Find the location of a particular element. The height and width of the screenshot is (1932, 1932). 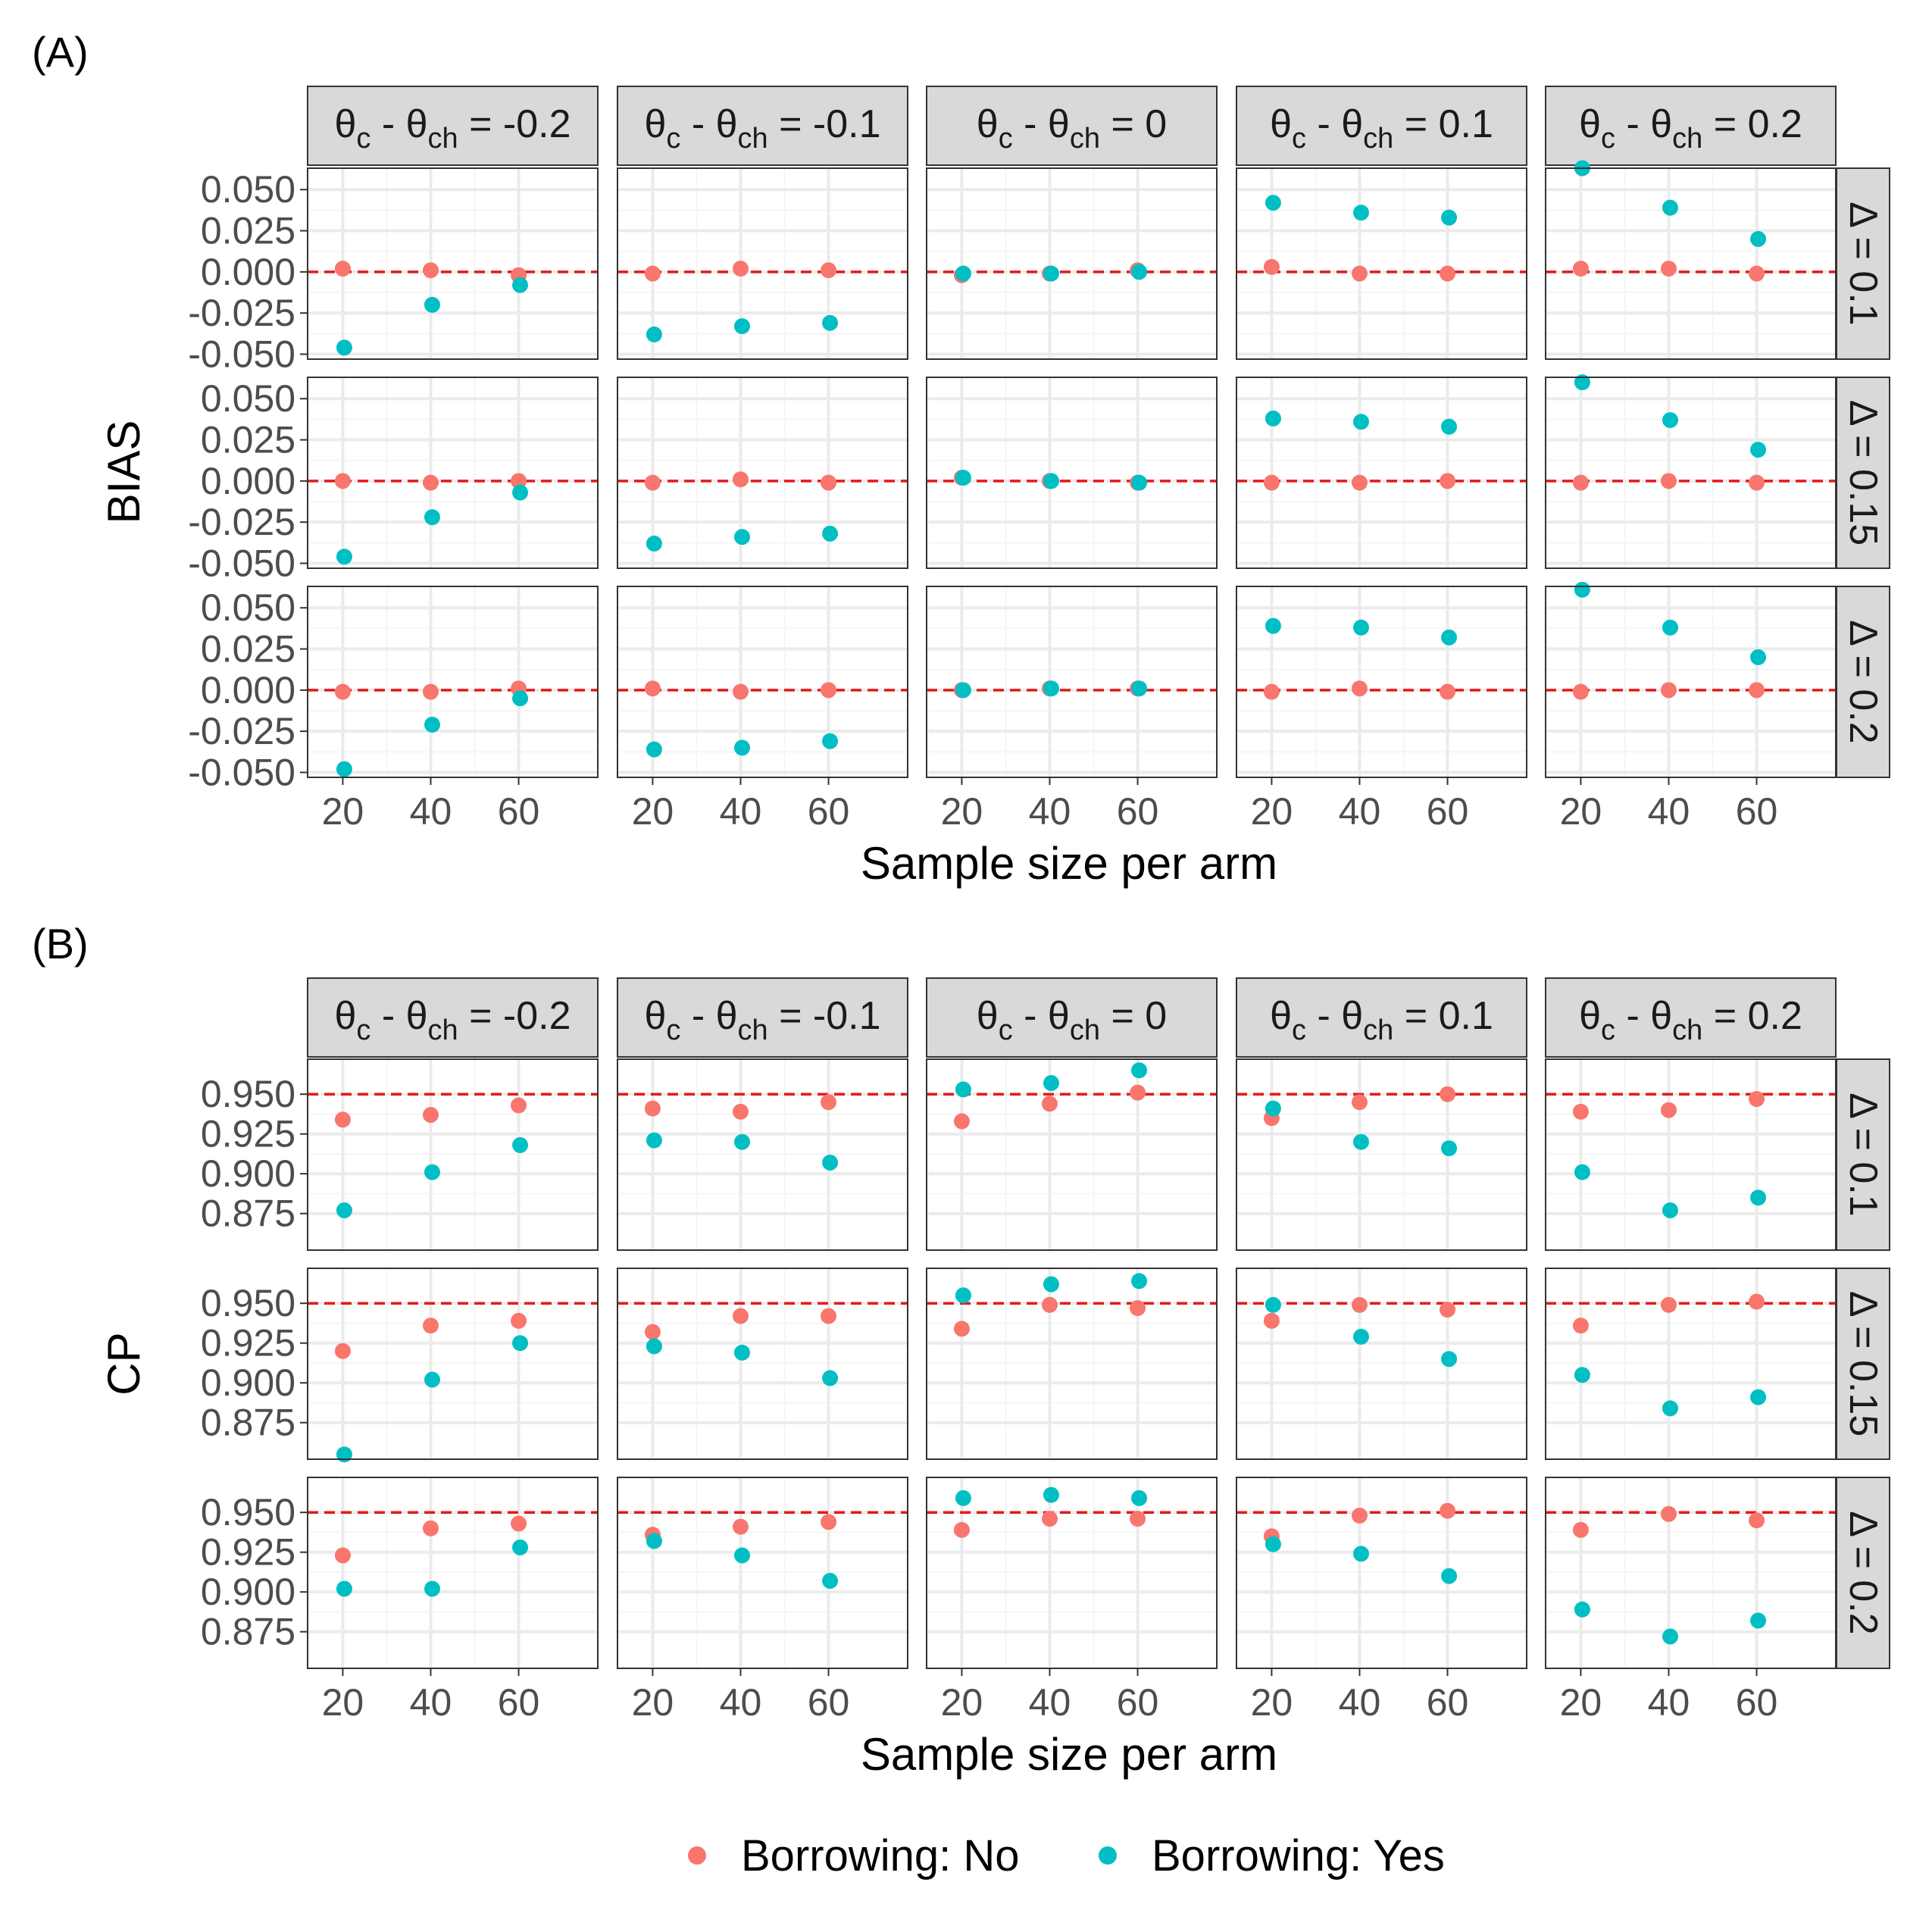

column-strip-label: θc - θch = -0.2 is located at coordinates (453, 1020).